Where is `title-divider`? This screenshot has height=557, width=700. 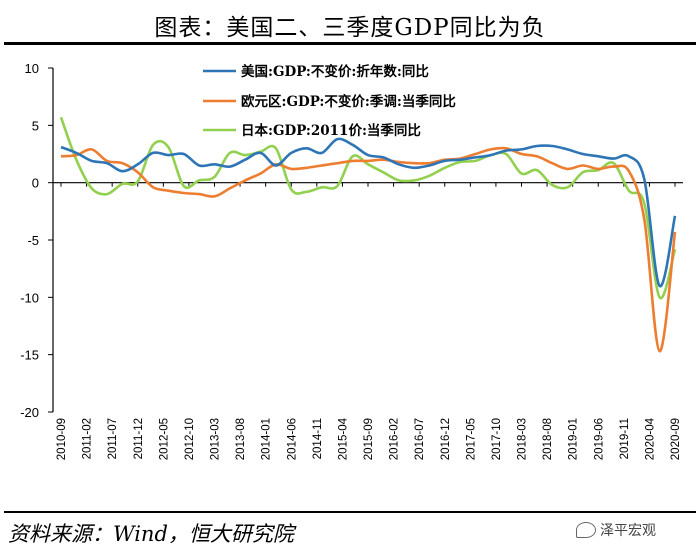
title-divider is located at coordinates (350, 43).